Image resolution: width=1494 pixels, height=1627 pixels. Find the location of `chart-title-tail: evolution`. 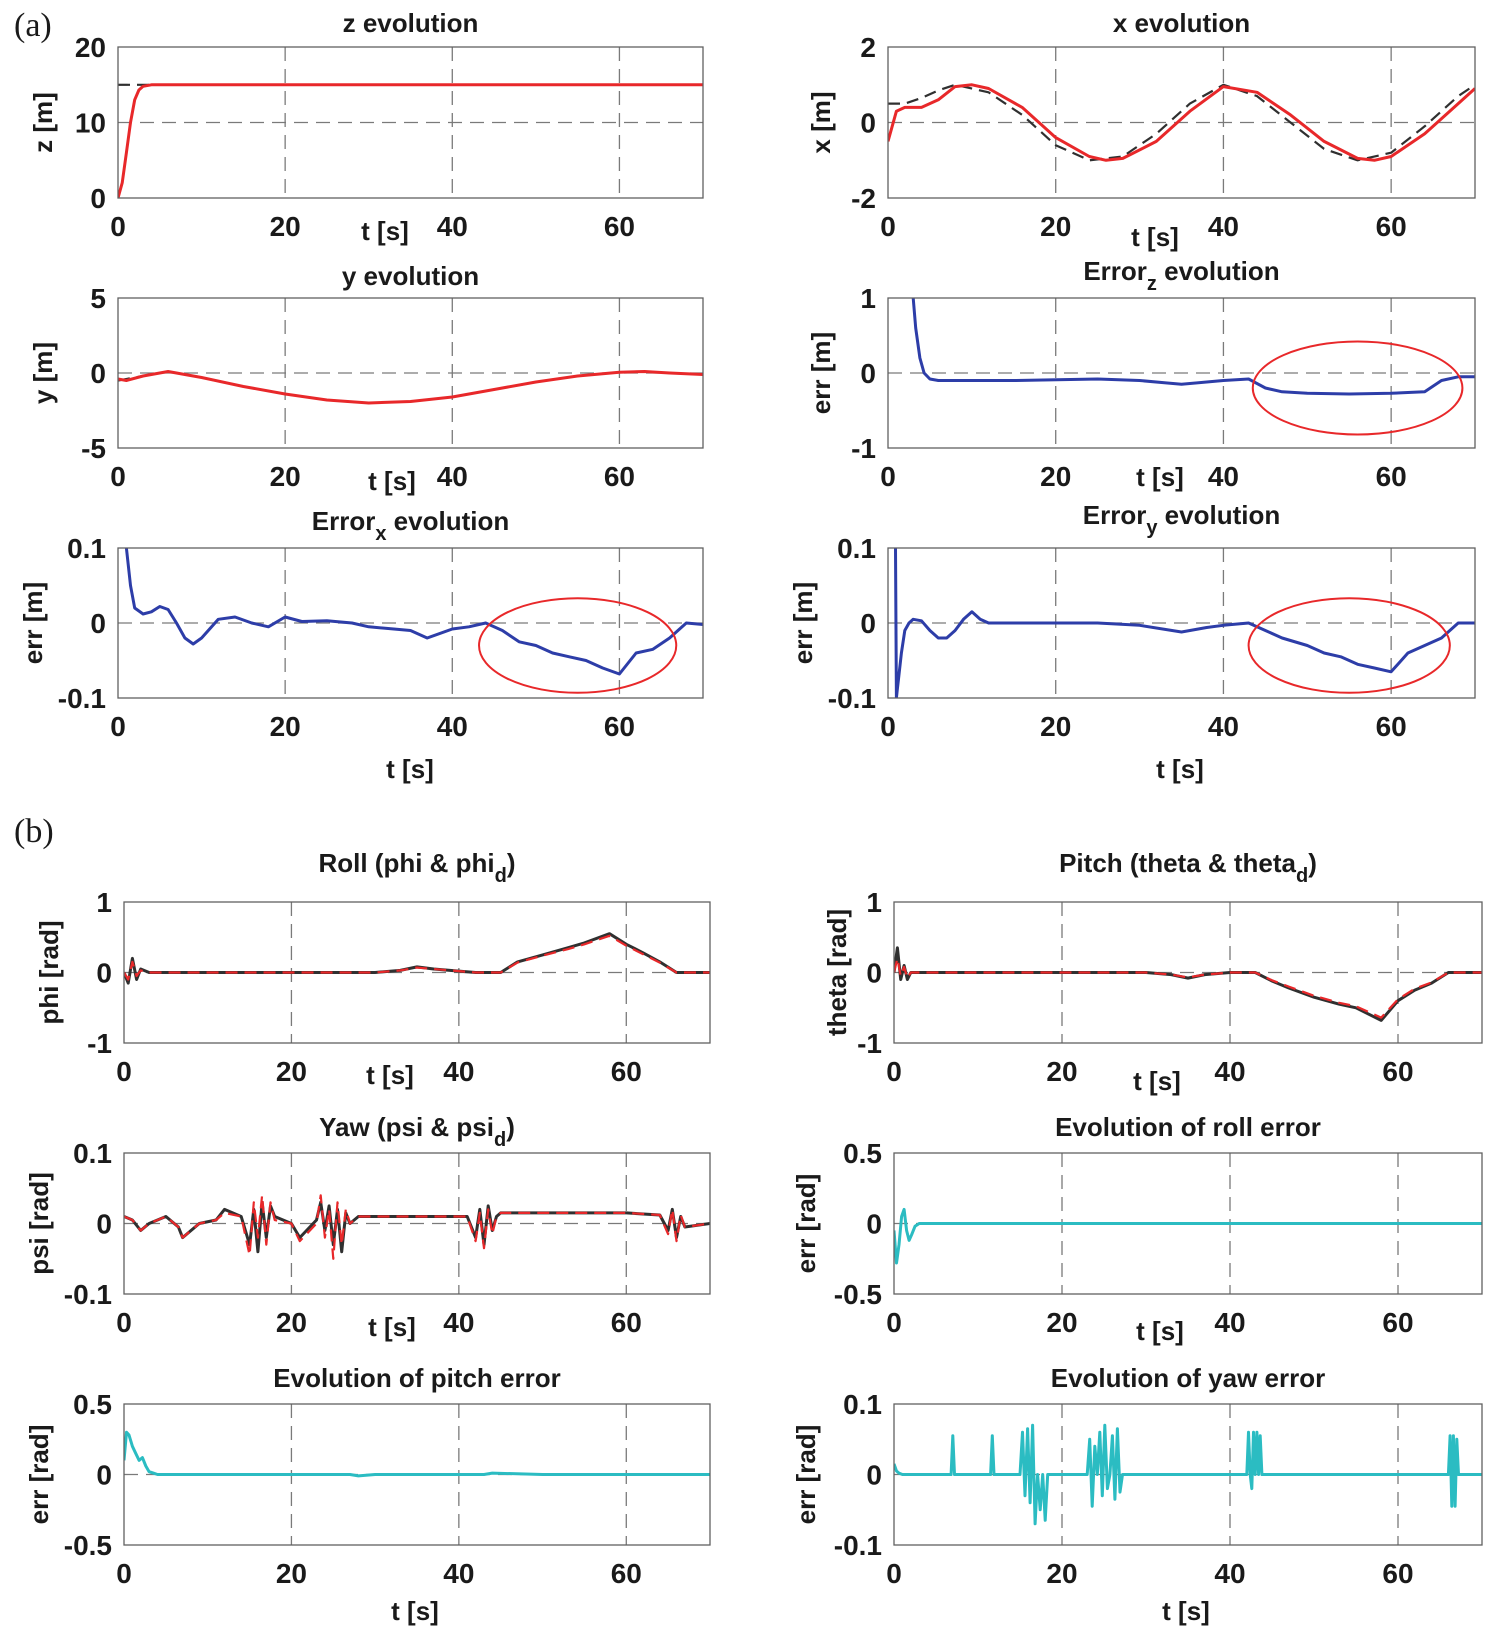

chart-title-tail: evolution is located at coordinates (447, 521).